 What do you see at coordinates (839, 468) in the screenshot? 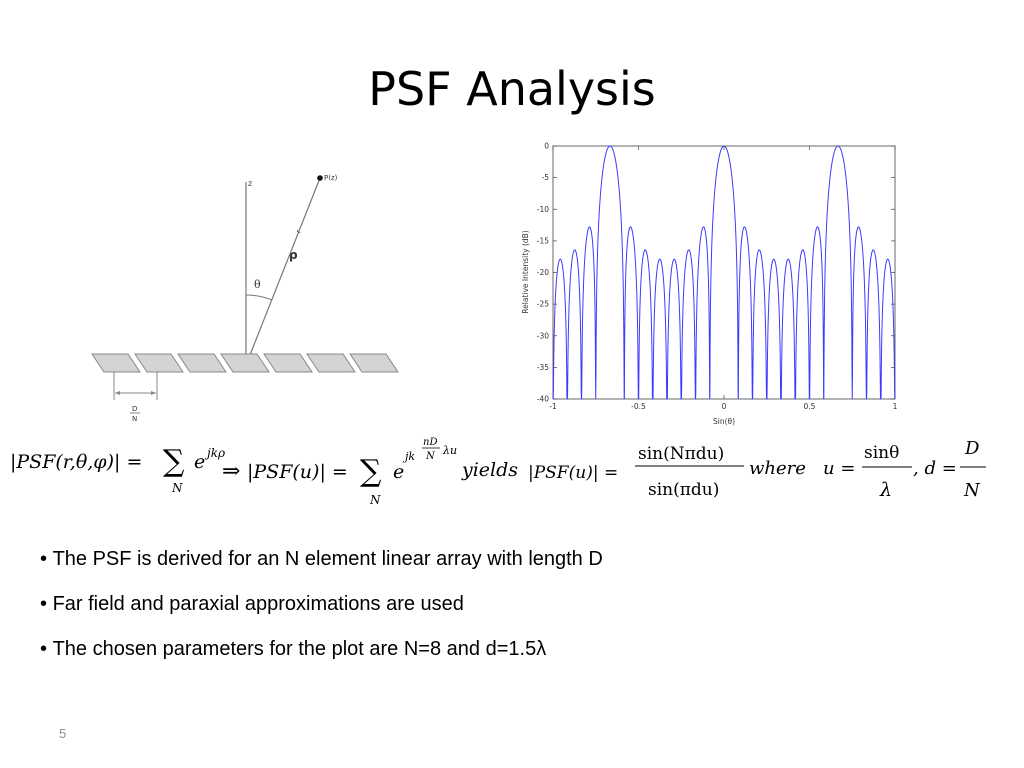
I see `eq-u-lhs: u =` at bounding box center [839, 468].